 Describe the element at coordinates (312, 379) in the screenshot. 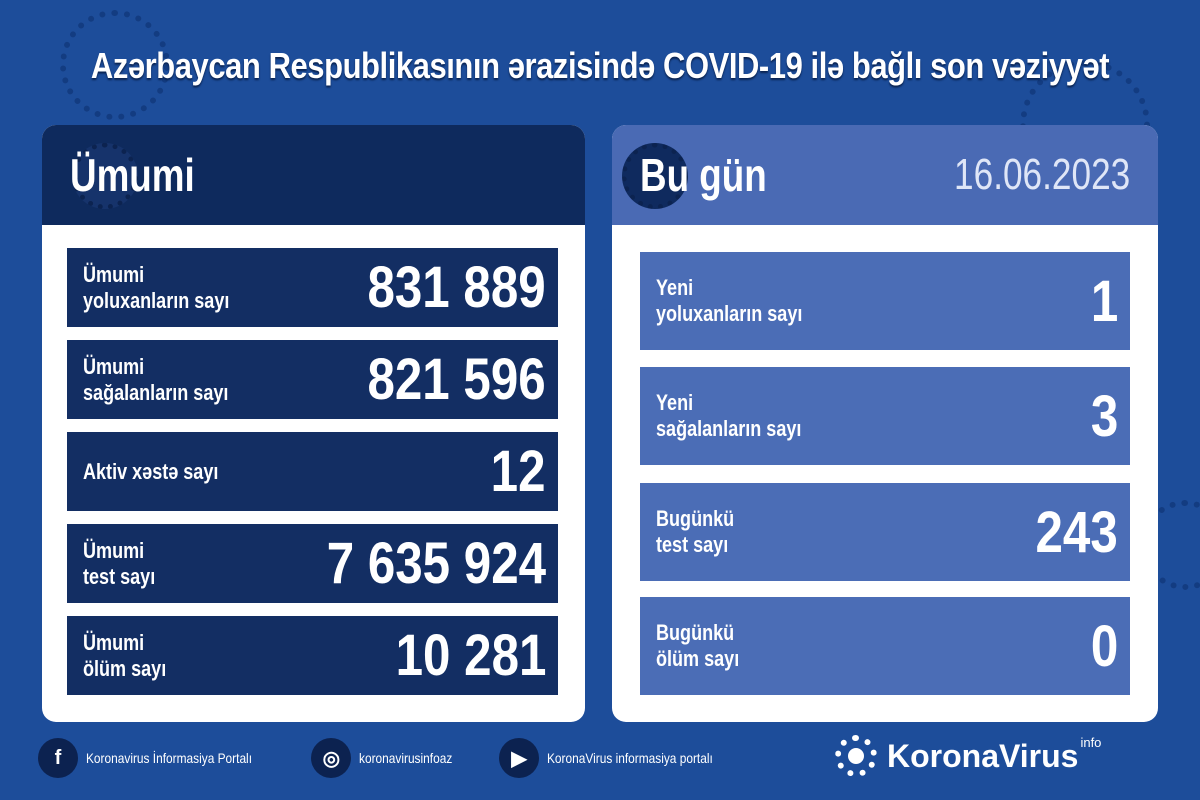

I see `stat-row: Ümumi sağalanların sayı 821 596` at that location.